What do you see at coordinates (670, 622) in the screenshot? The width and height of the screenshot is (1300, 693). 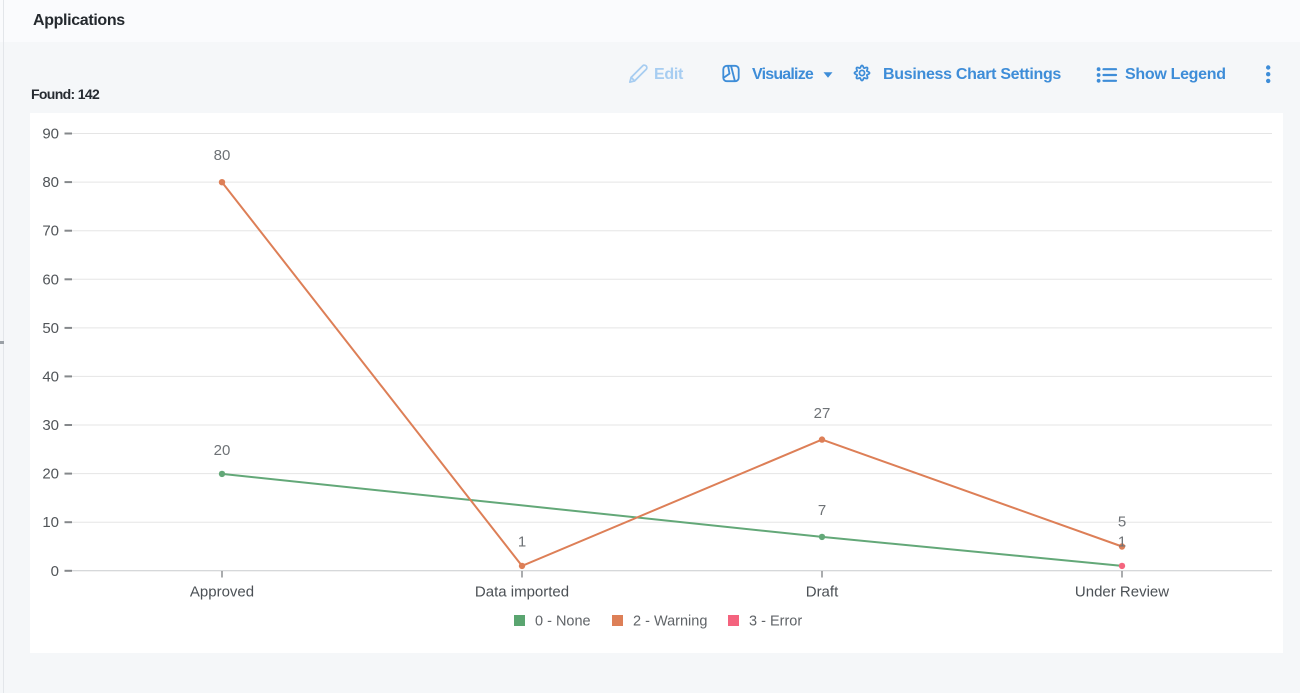 I see `svg-text: 2 - Warning` at bounding box center [670, 622].